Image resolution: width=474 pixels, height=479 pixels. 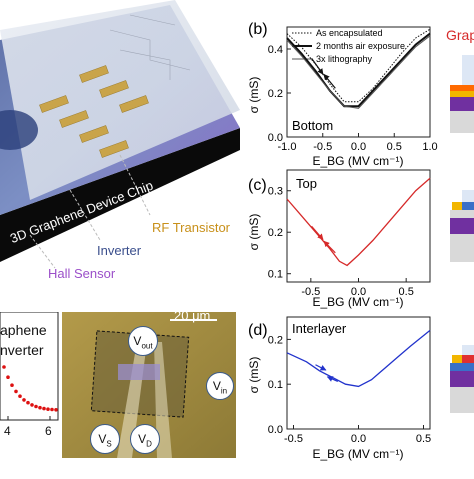 What do you see at coordinates (349, 33) in the screenshot?
I see `legend-as-encapsulated: As encapsulated` at bounding box center [349, 33].